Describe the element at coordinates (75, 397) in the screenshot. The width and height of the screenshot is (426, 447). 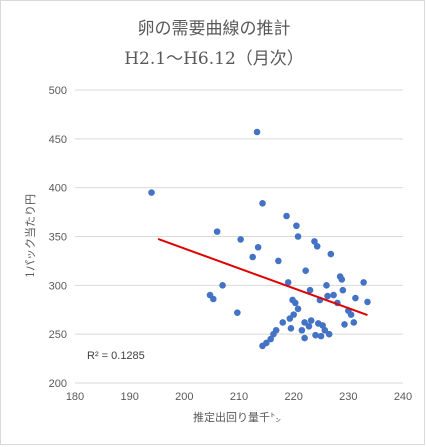
I see `x-tick-label: 180` at that location.